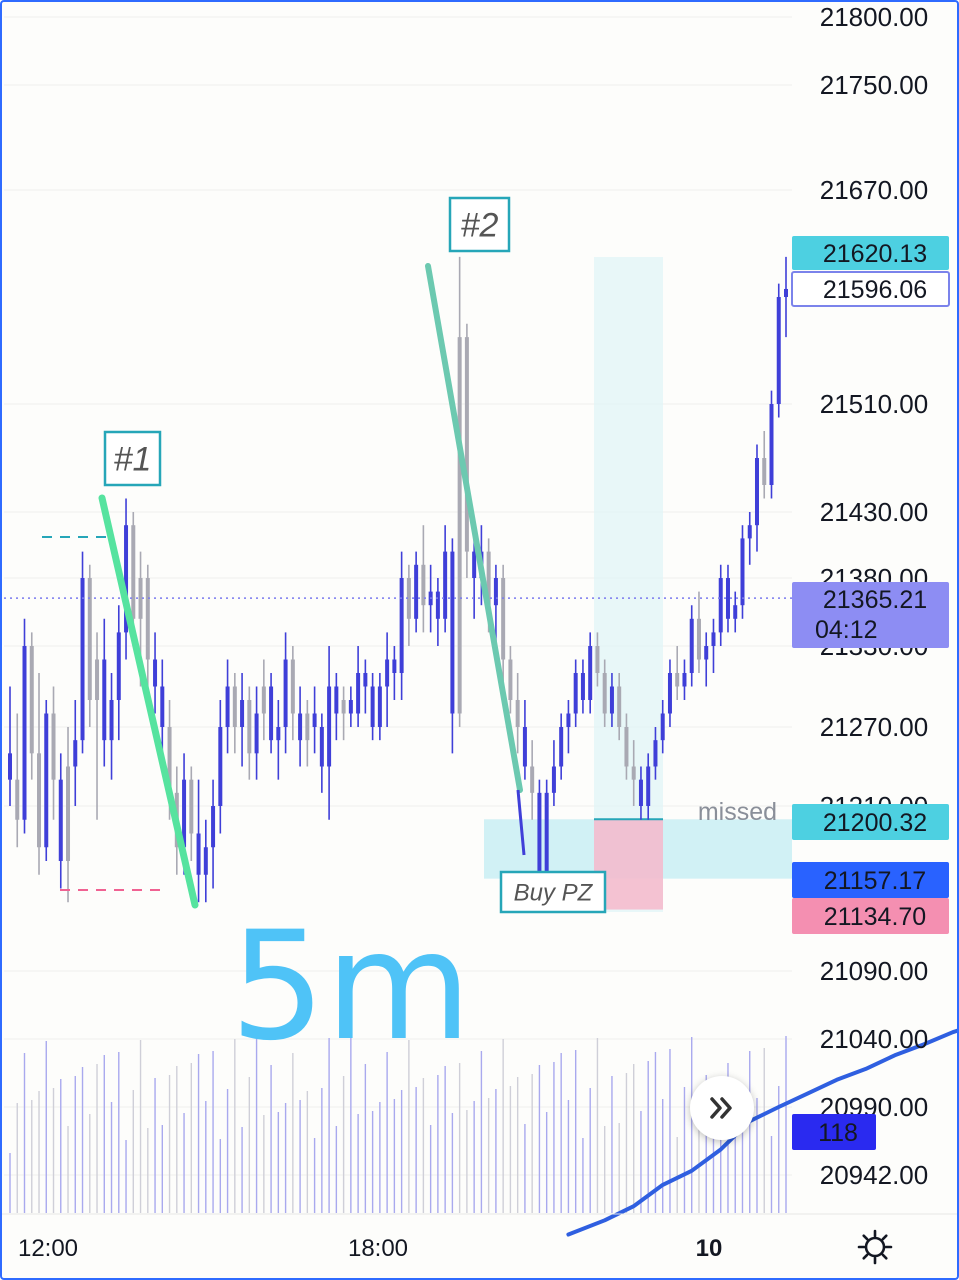  I want to click on buy-zone-label: Buy PZ, so click(554, 893).